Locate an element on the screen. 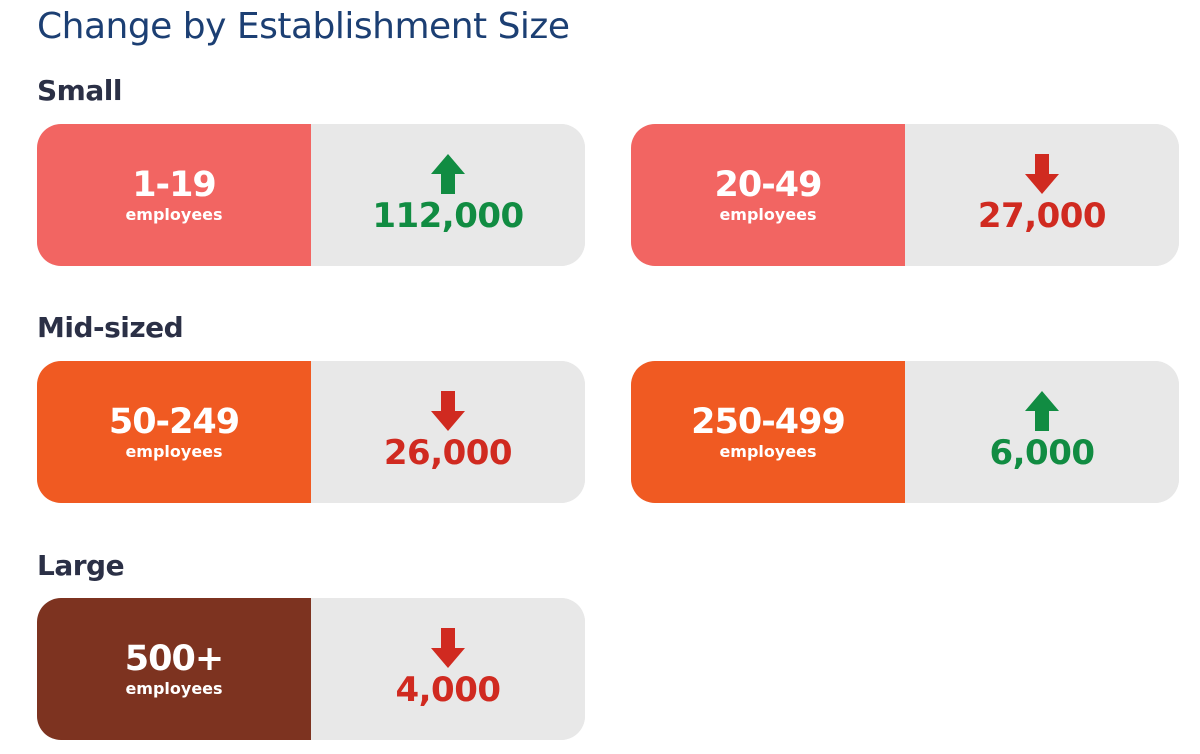 This screenshot has width=1200, height=754. change-panel: 27,000 is located at coordinates (1042, 195).